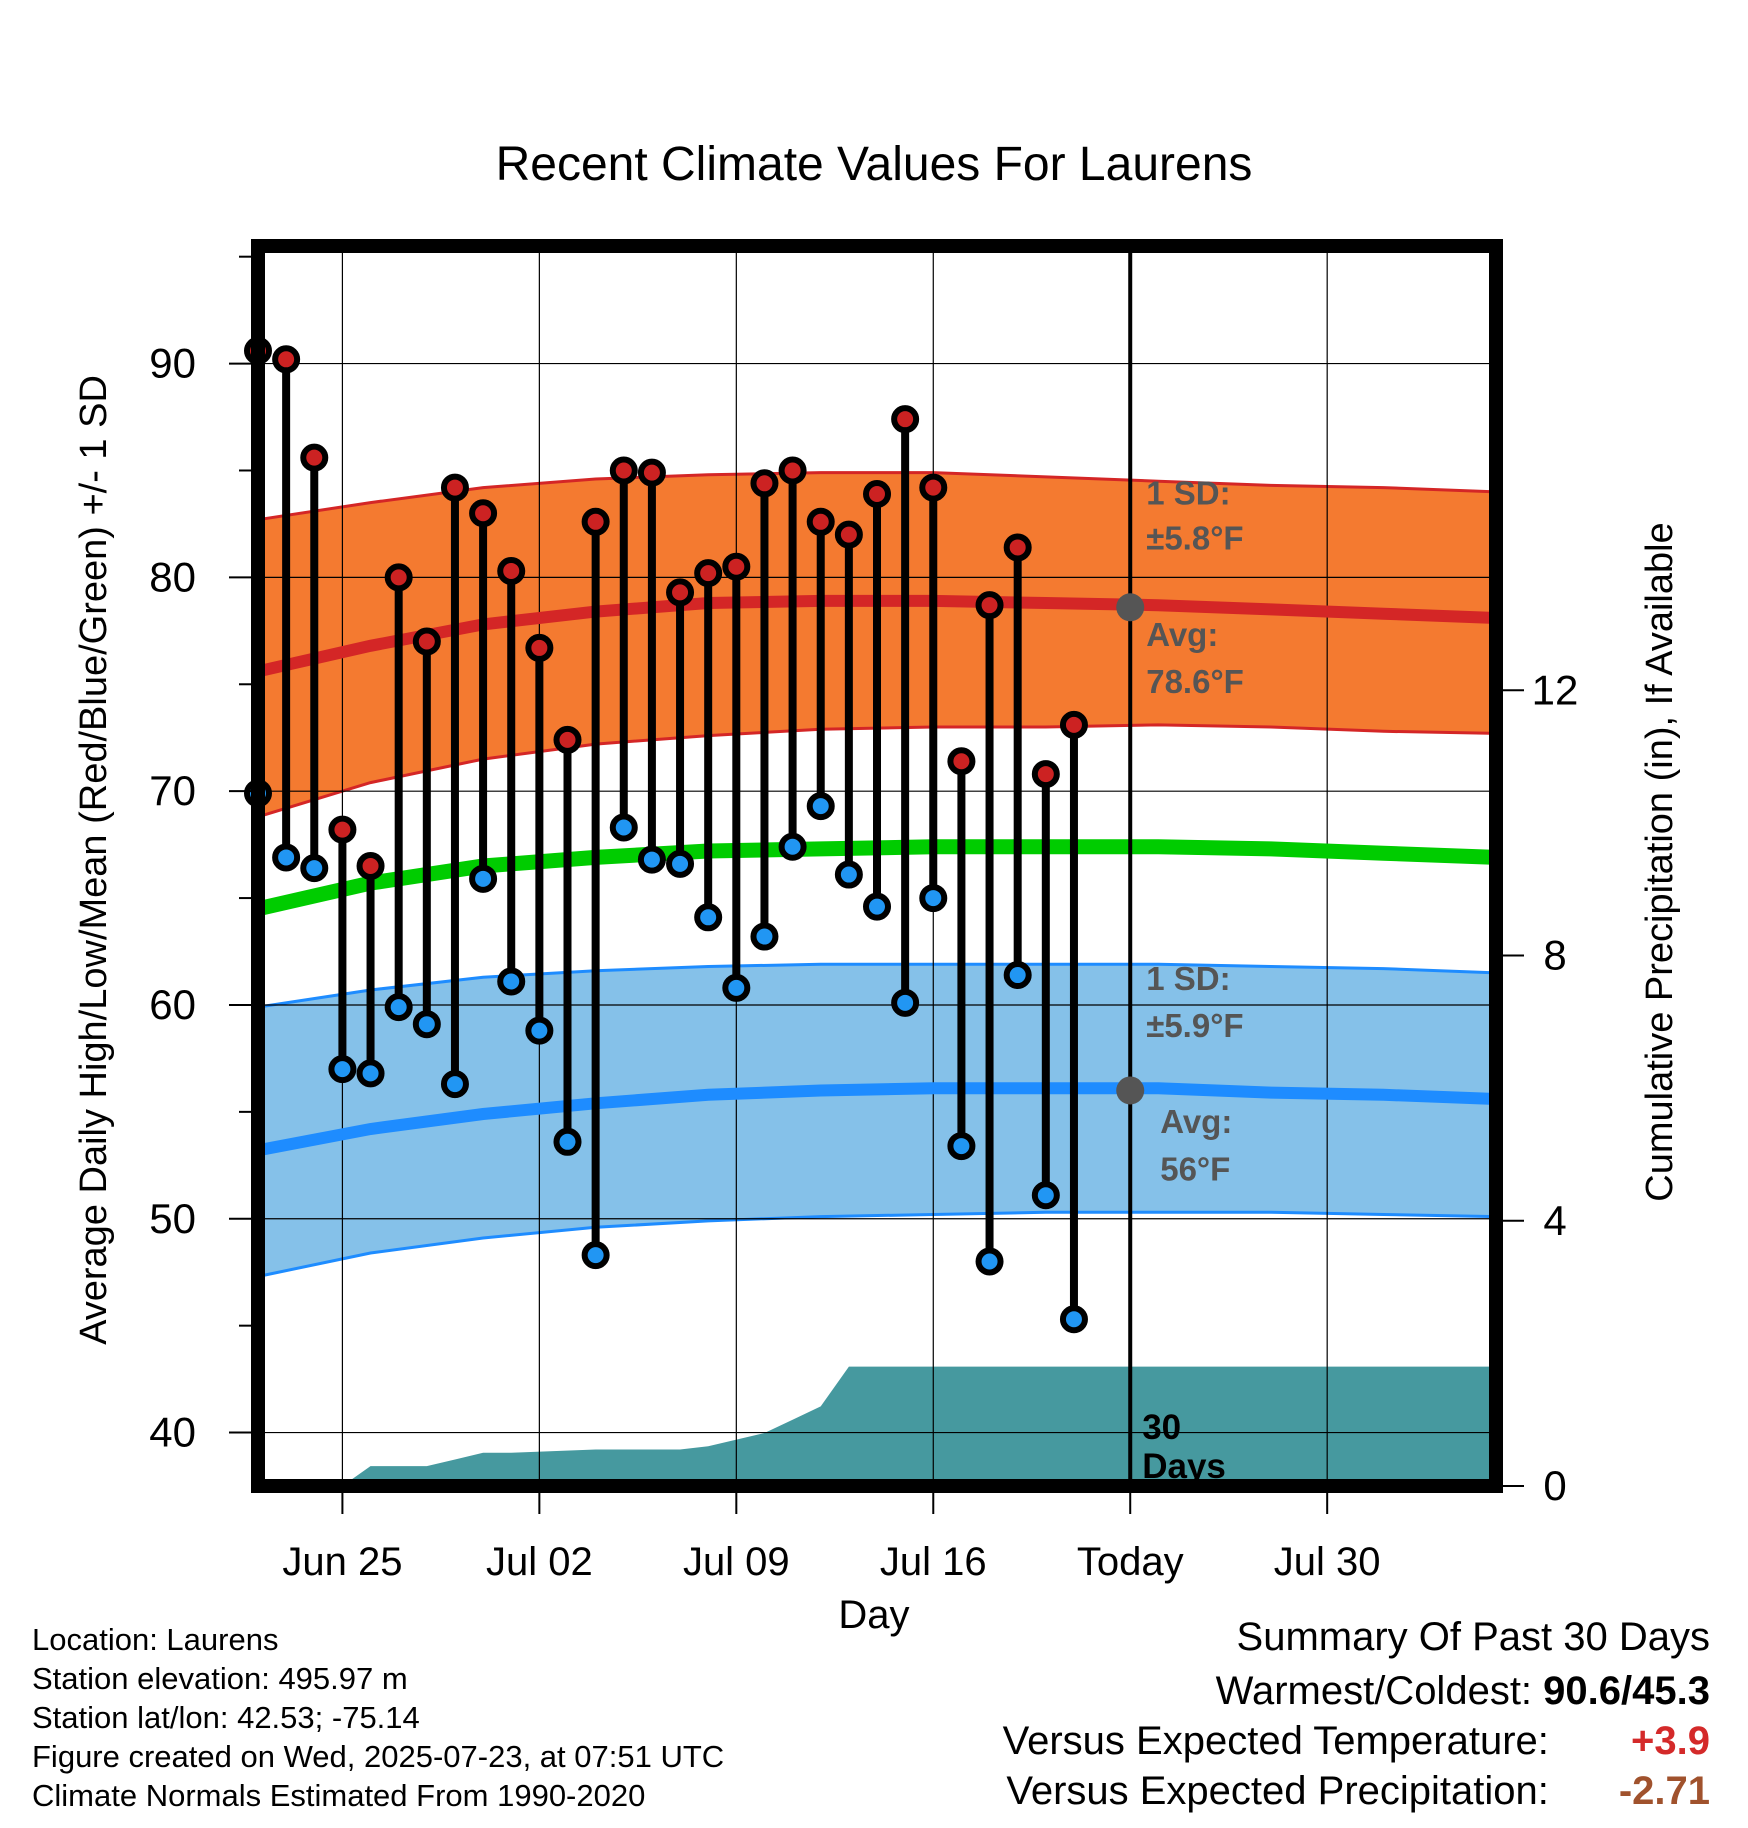 This screenshot has width=1748, height=1828. I want to click on warm-cold-row: Warmest/Coldest: 90.6/45.3, so click(1356, 1691).